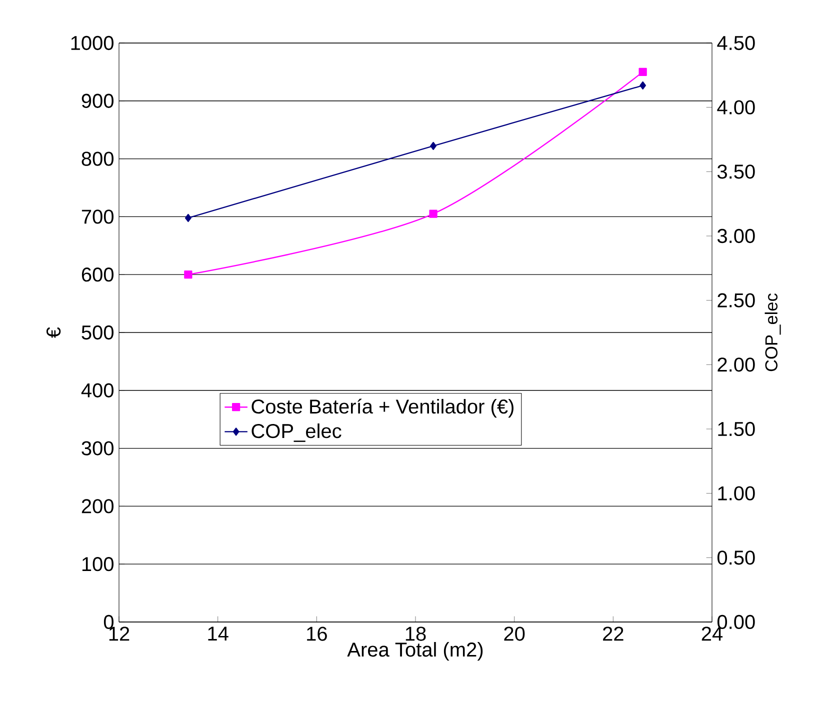 This screenshot has height=707, width=826. I want to click on y-tick-label: 200, so click(98, 506).